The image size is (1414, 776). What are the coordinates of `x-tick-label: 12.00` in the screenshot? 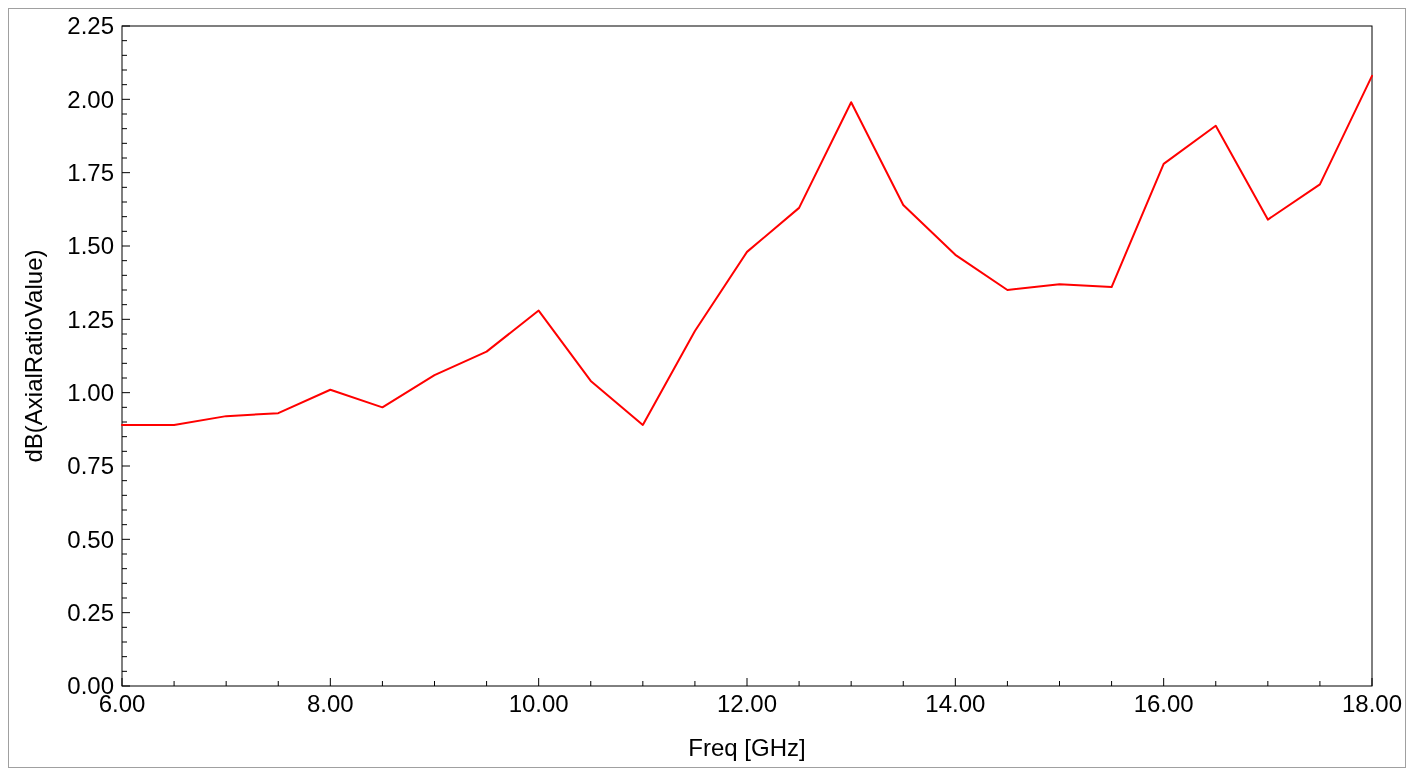 It's located at (747, 703).